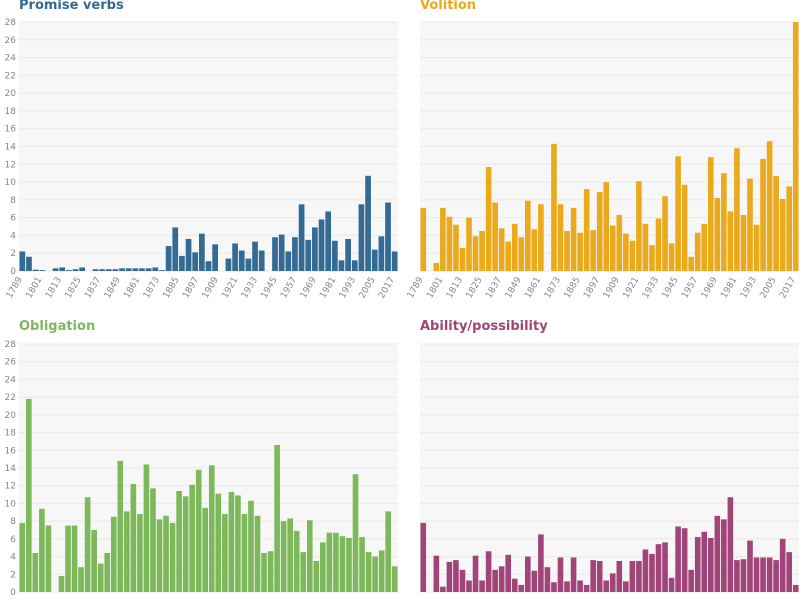 The width and height of the screenshot is (812, 603). I want to click on chart-title: Obligation, so click(57, 326).